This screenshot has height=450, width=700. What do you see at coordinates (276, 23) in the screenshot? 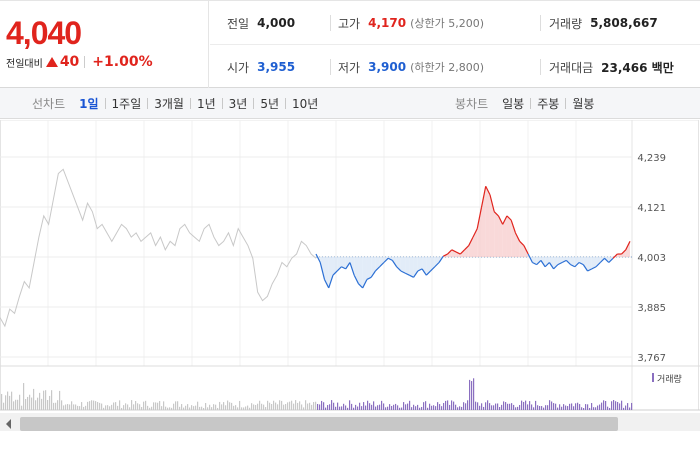
I see `stat-value: 4,000` at bounding box center [276, 23].